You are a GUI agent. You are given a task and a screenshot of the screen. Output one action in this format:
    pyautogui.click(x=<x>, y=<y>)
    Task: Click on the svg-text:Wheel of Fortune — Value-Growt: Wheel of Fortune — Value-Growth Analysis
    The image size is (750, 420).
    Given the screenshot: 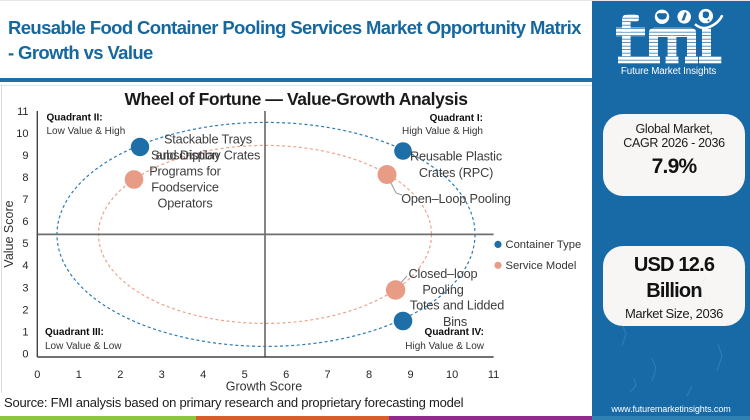 What is the action you would take?
    pyautogui.click(x=296, y=99)
    